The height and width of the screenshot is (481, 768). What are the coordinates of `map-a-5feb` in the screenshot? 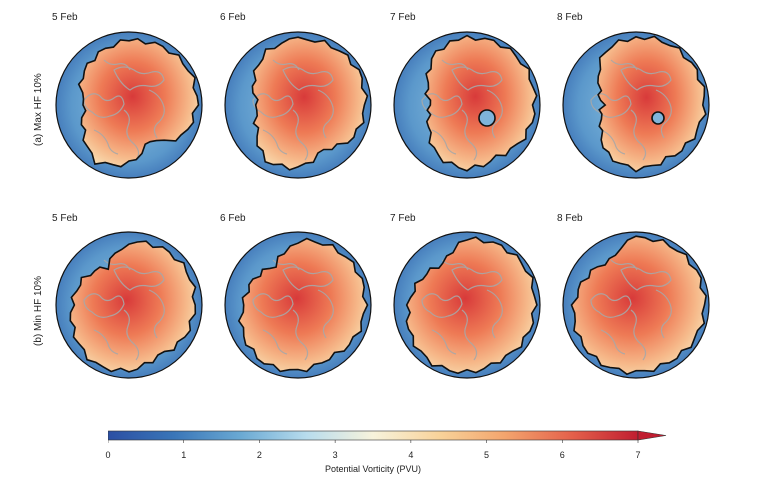 It's located at (129, 105).